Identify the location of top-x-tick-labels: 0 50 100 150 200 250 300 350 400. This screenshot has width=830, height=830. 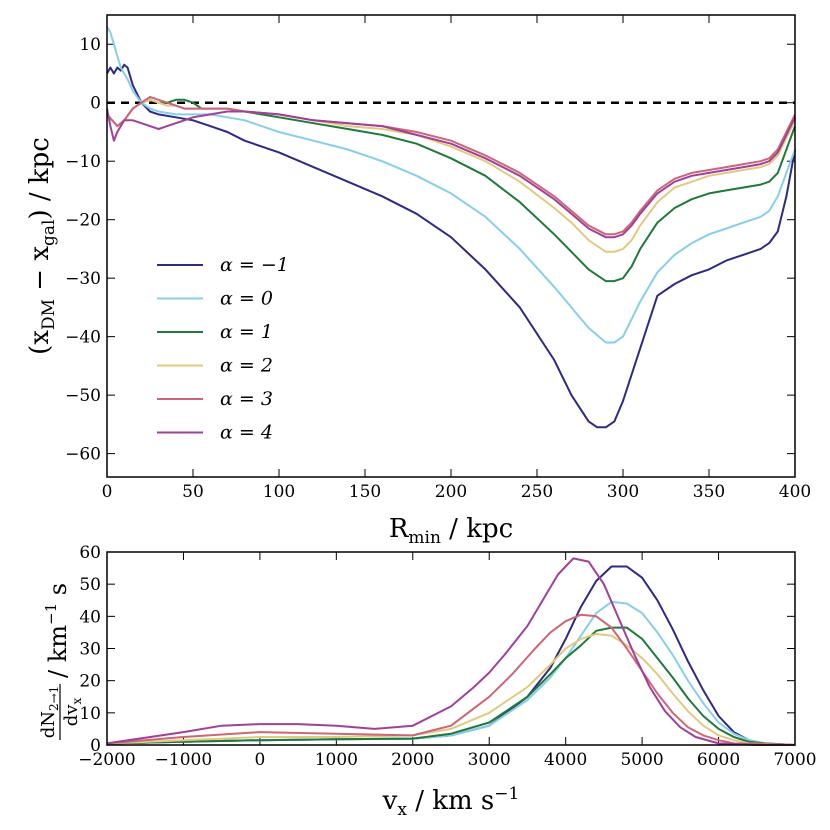
(457, 492).